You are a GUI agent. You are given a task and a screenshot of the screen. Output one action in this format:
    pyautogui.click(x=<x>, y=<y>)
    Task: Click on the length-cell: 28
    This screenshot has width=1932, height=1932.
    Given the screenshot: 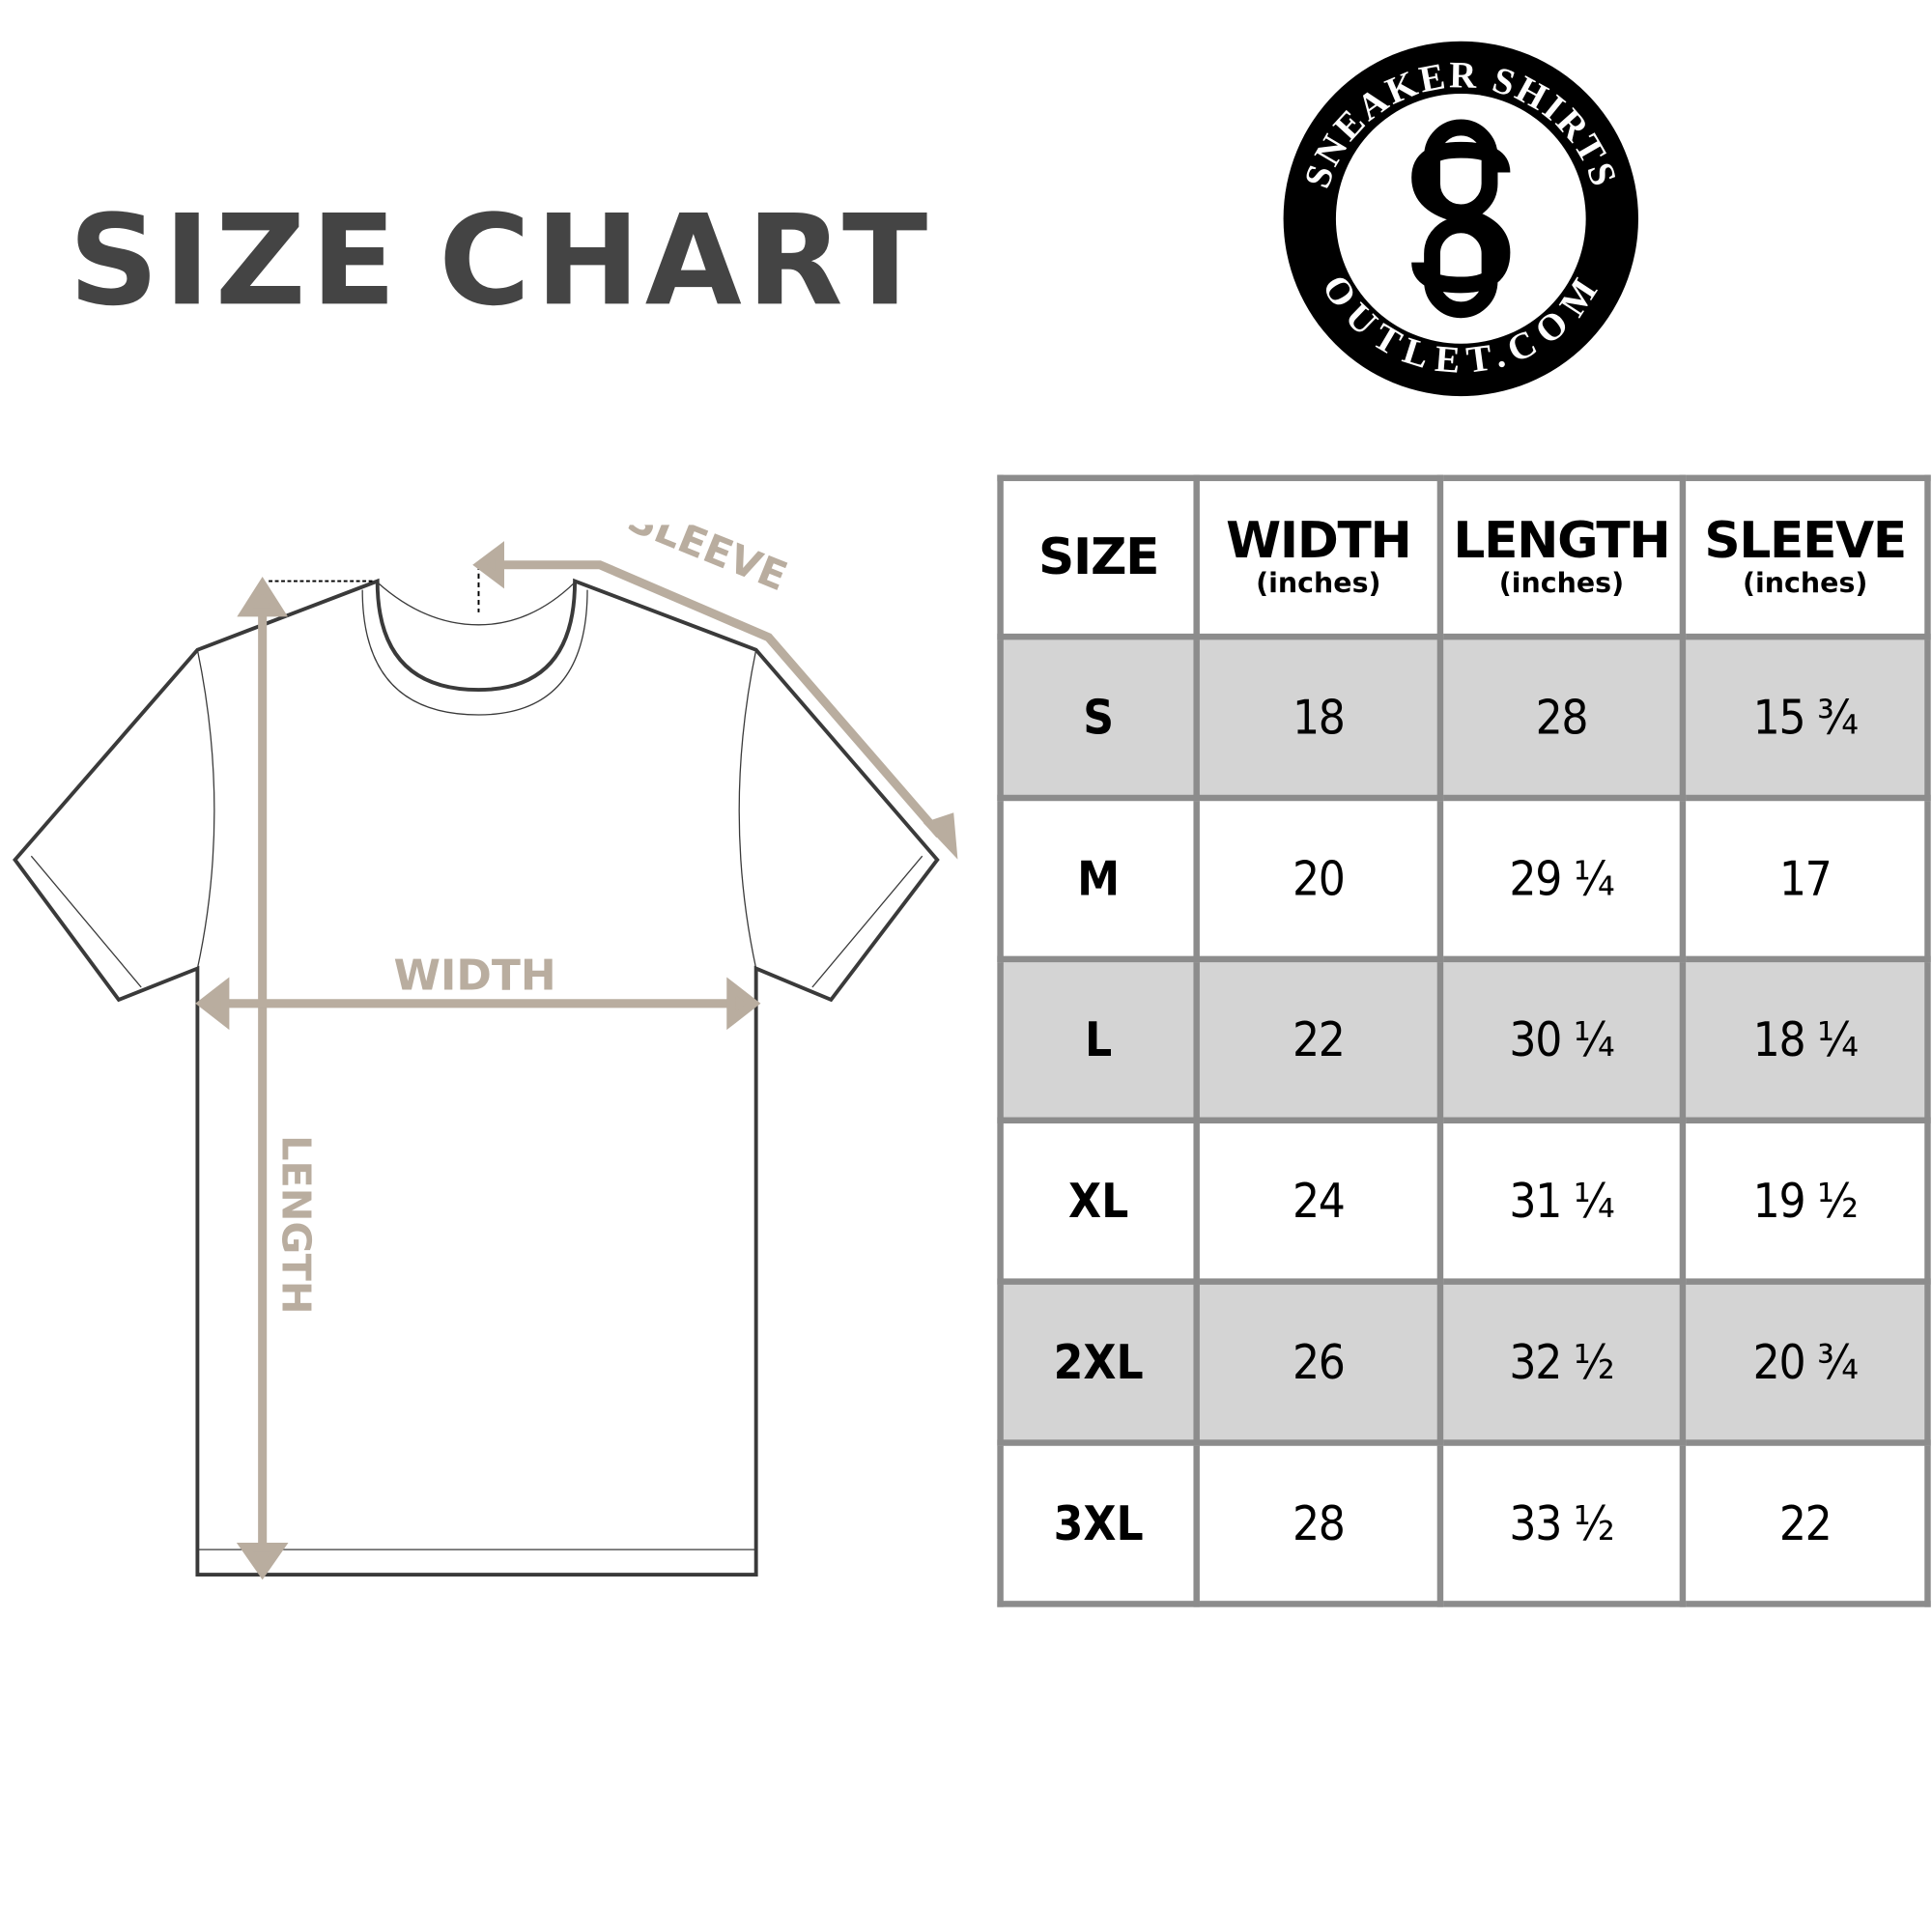 What is the action you would take?
    pyautogui.click(x=1561, y=717)
    